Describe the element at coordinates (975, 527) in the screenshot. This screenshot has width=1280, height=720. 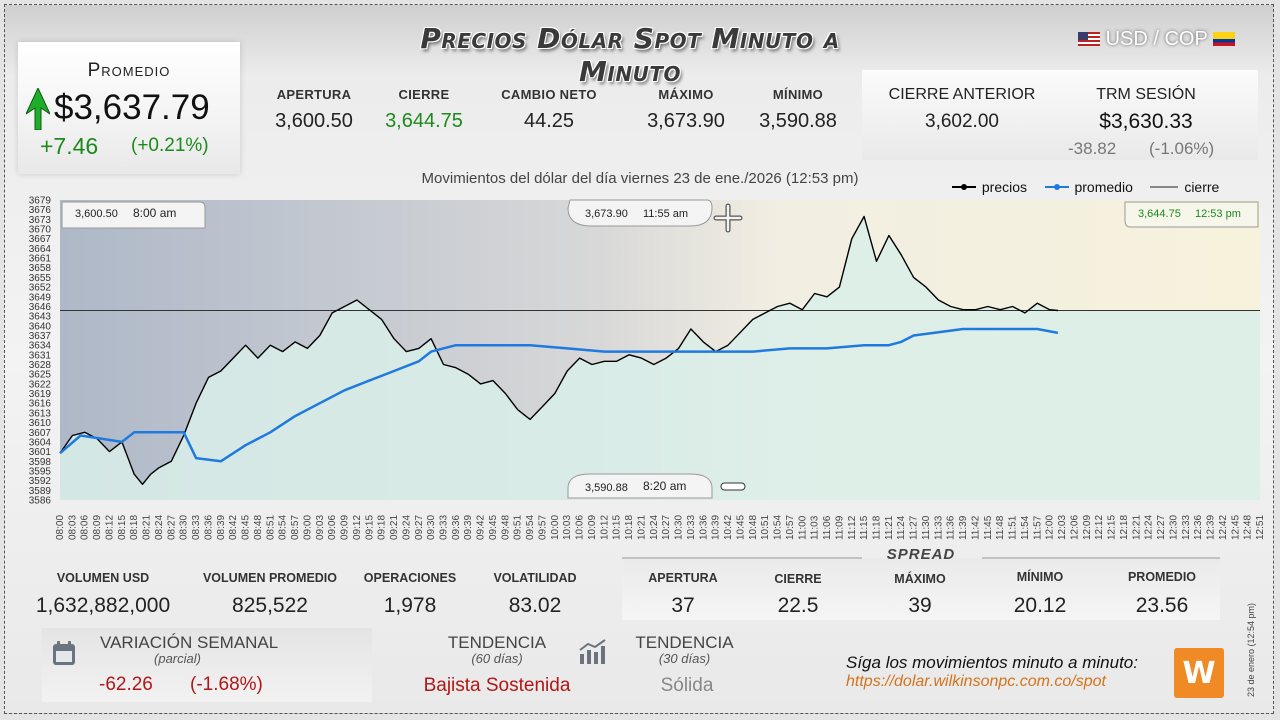
I see `x-tick-label: 11:42` at that location.